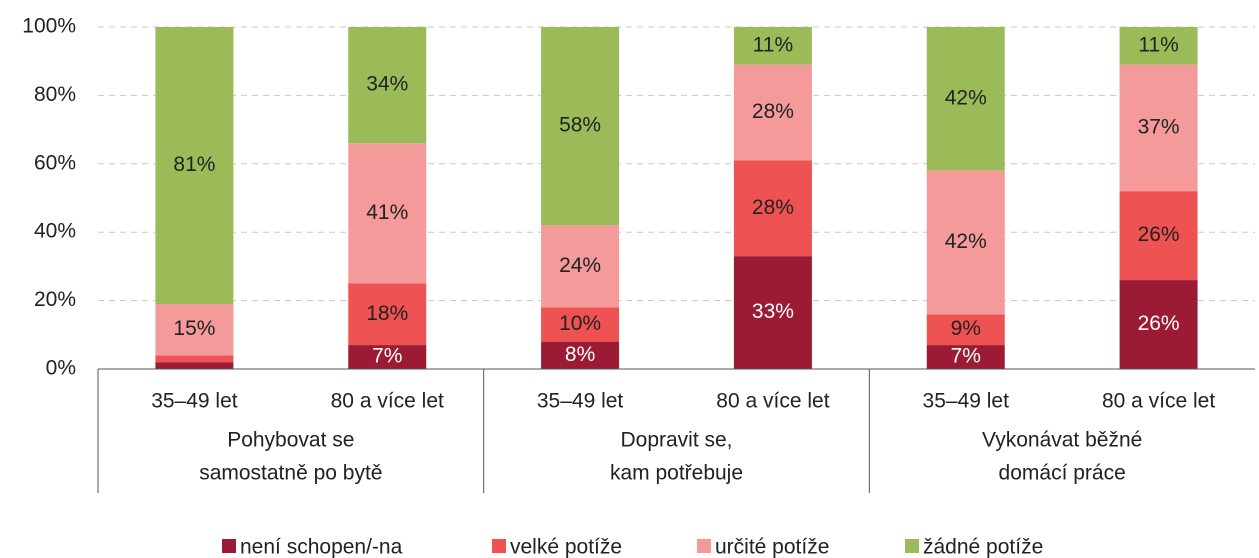 The image size is (1259, 558). Describe the element at coordinates (290, 473) in the screenshot. I see `group-label: samostatně po bytě` at that location.